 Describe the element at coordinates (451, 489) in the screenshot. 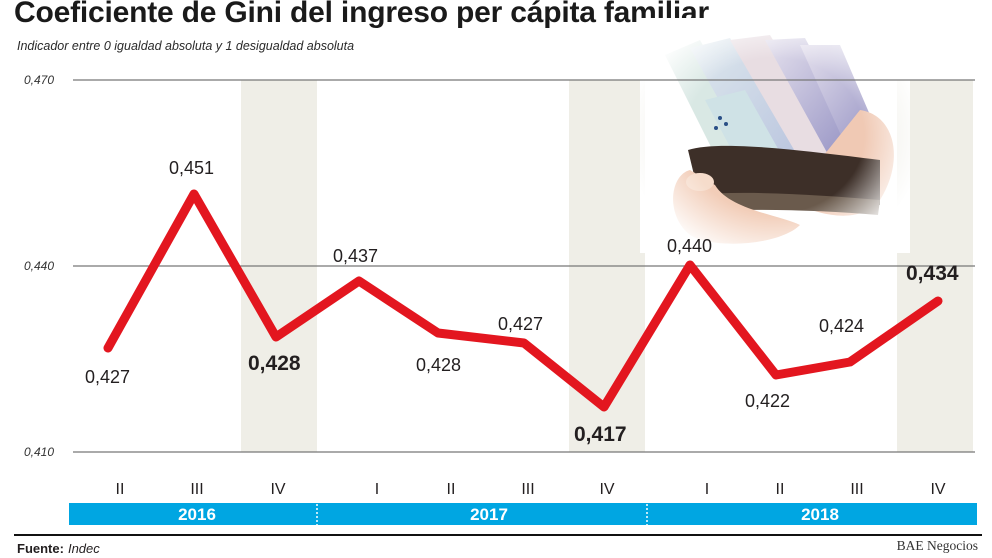

I see `quarter-label-2017-ii: II` at that location.